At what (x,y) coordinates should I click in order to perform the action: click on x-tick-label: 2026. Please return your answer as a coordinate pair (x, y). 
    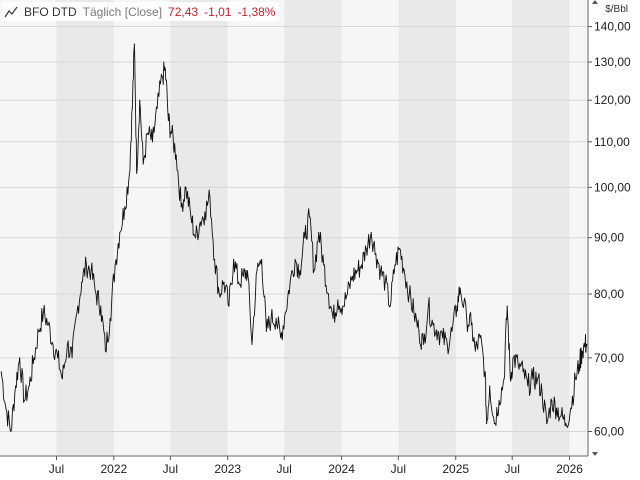
    Looking at the image, I should click on (569, 469).